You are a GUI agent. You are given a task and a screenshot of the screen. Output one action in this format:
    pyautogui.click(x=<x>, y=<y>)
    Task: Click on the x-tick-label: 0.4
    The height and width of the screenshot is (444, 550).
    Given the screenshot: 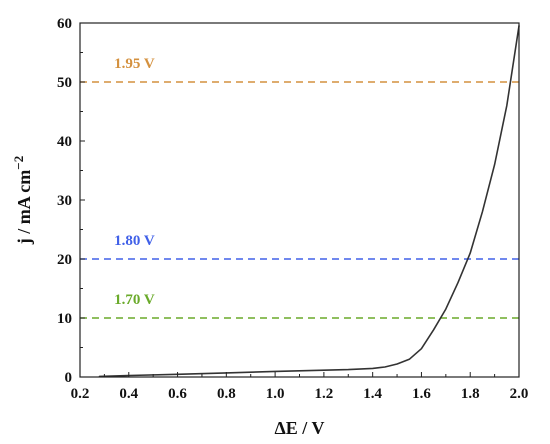 What is the action you would take?
    pyautogui.click(x=128, y=394)
    